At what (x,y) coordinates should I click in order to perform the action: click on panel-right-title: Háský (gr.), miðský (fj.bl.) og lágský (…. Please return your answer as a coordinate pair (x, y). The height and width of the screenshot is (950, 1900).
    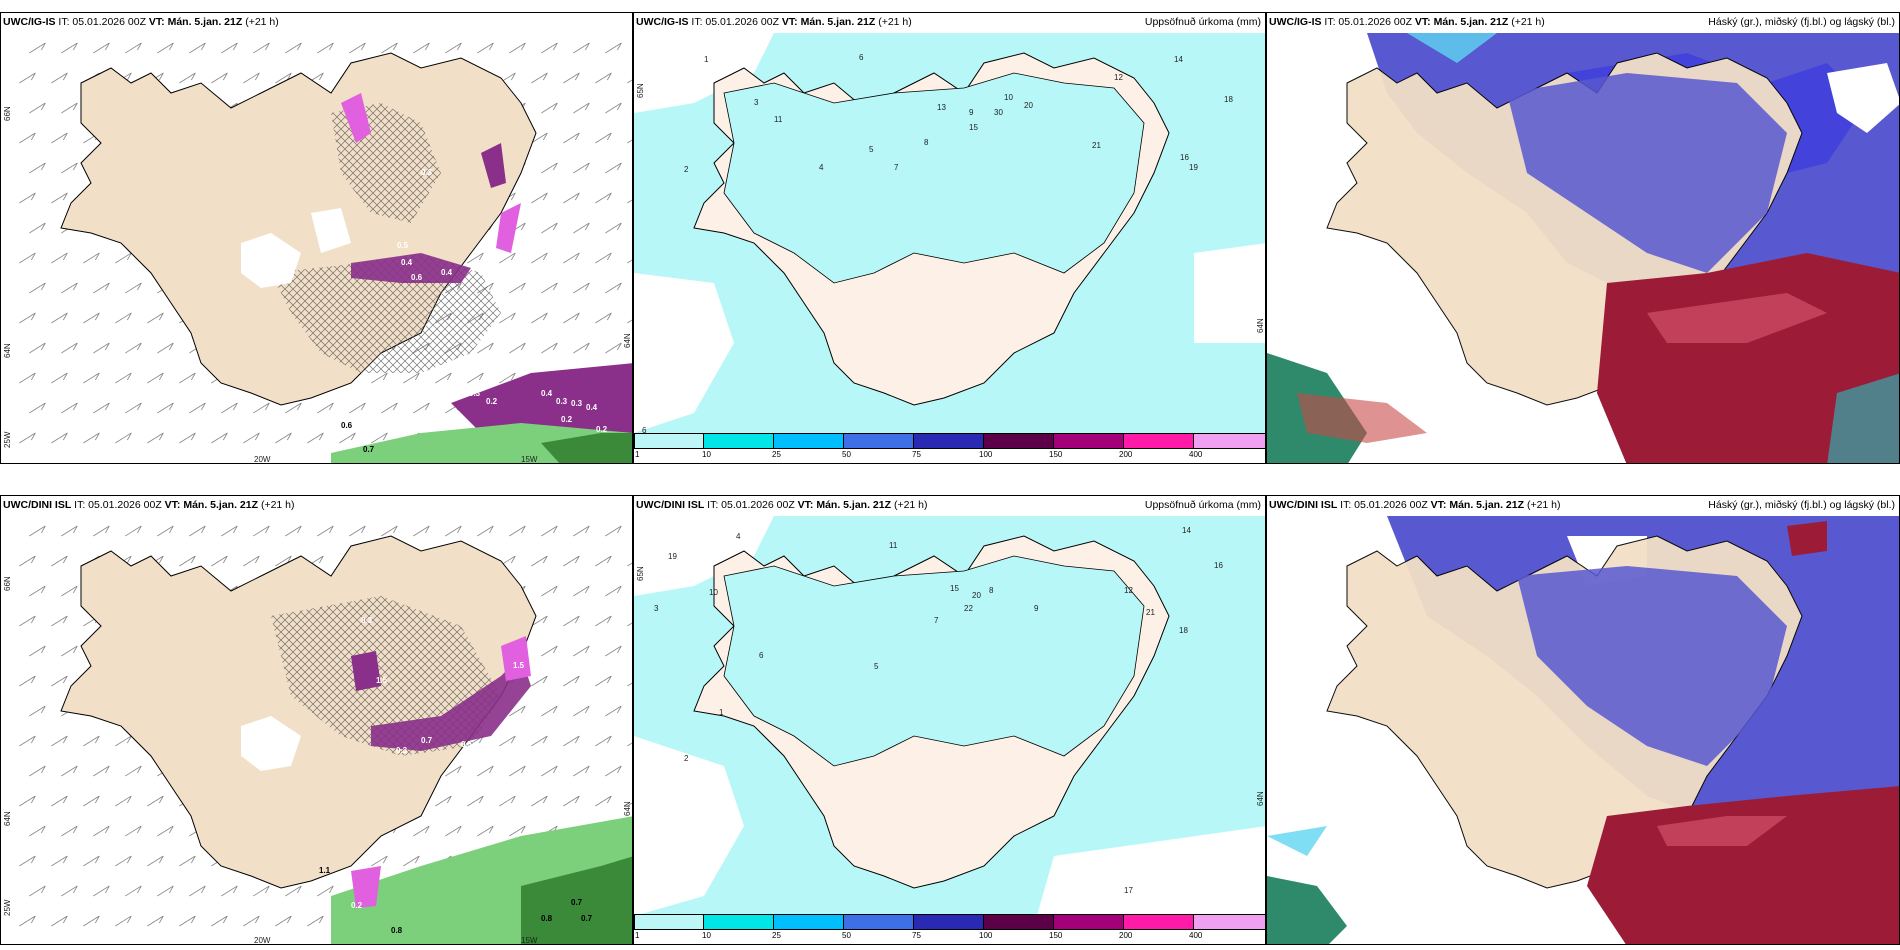
    Looking at the image, I should click on (1801, 22).